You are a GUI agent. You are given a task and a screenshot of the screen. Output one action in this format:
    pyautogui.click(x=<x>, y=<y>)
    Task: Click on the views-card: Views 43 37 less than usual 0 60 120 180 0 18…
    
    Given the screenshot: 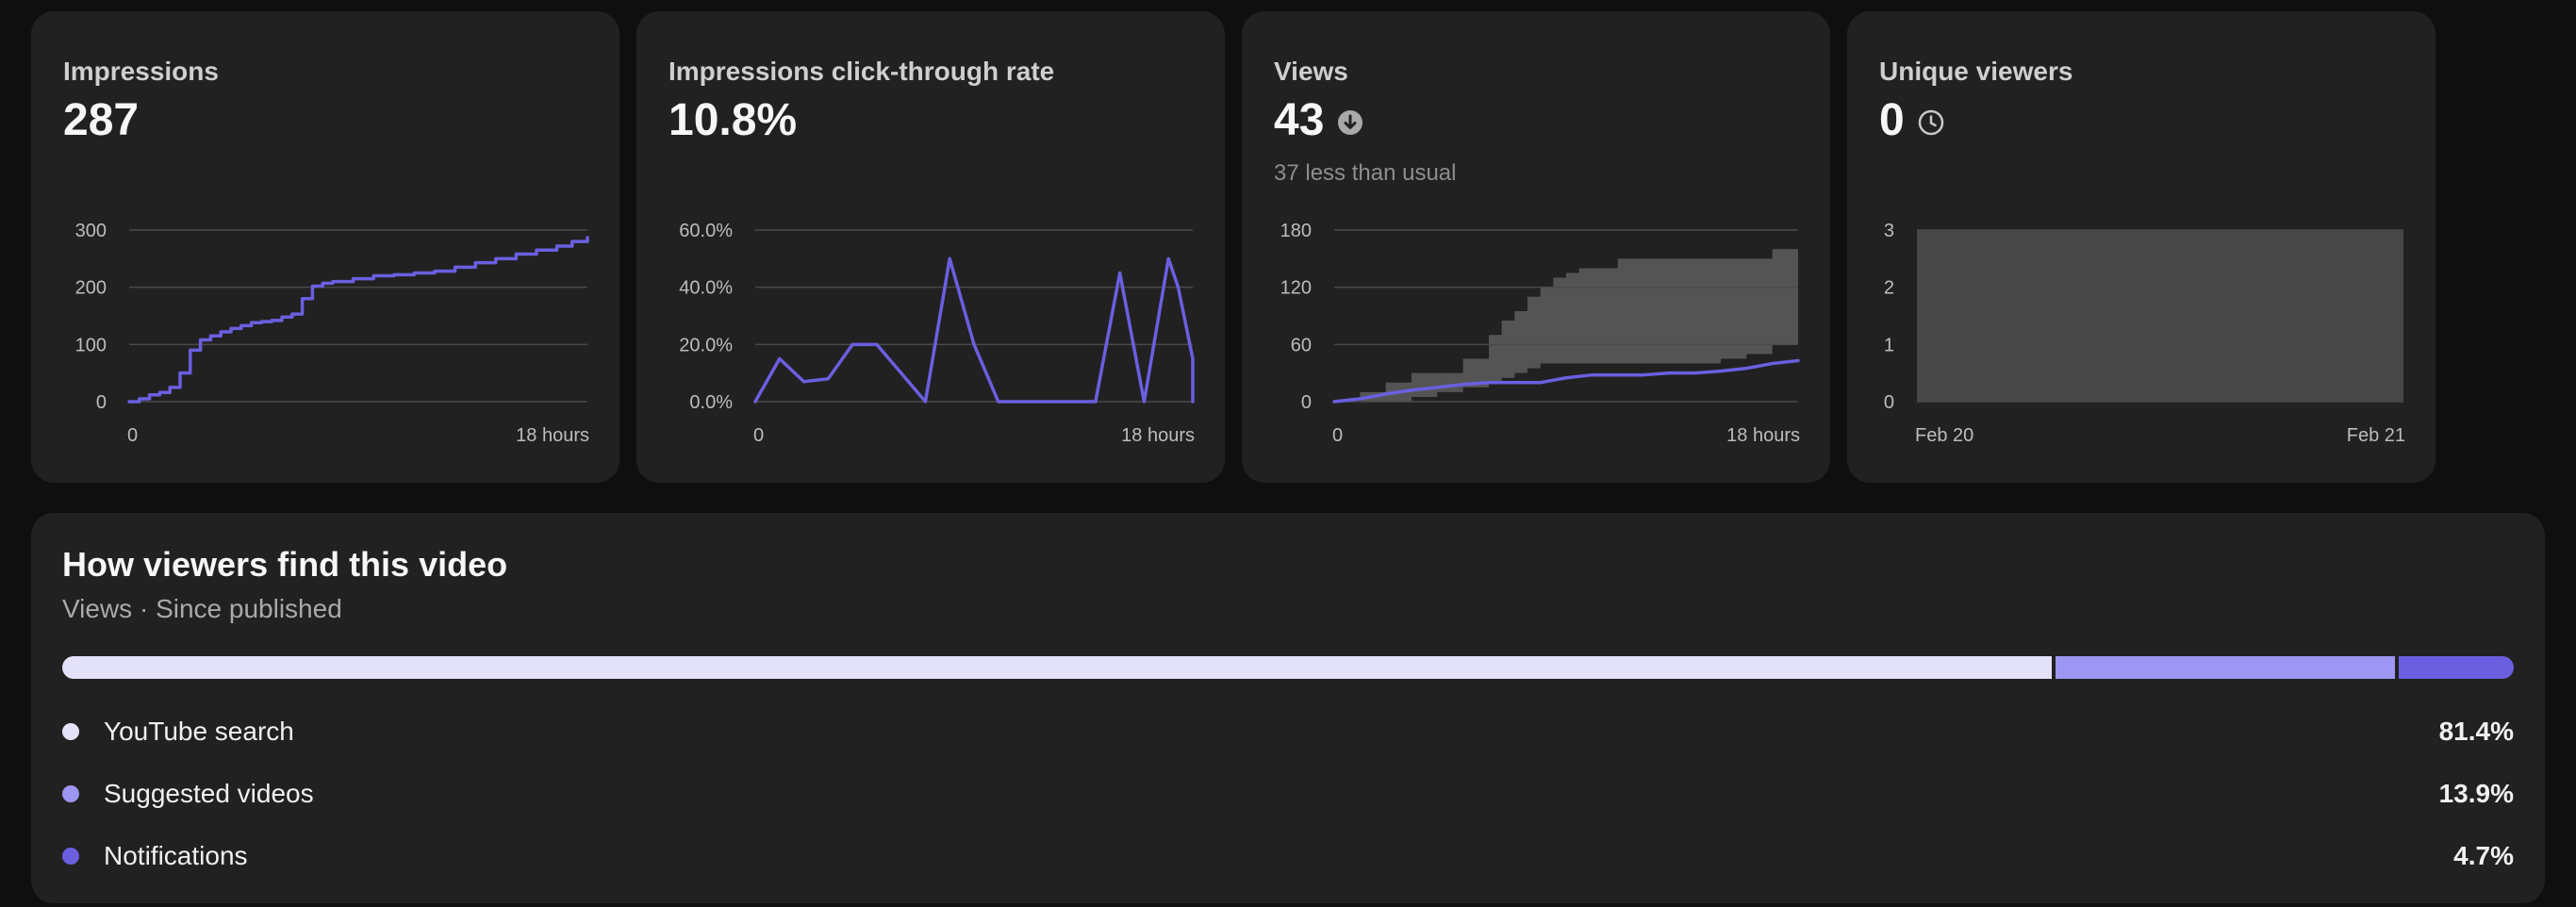 What is the action you would take?
    pyautogui.click(x=1536, y=247)
    